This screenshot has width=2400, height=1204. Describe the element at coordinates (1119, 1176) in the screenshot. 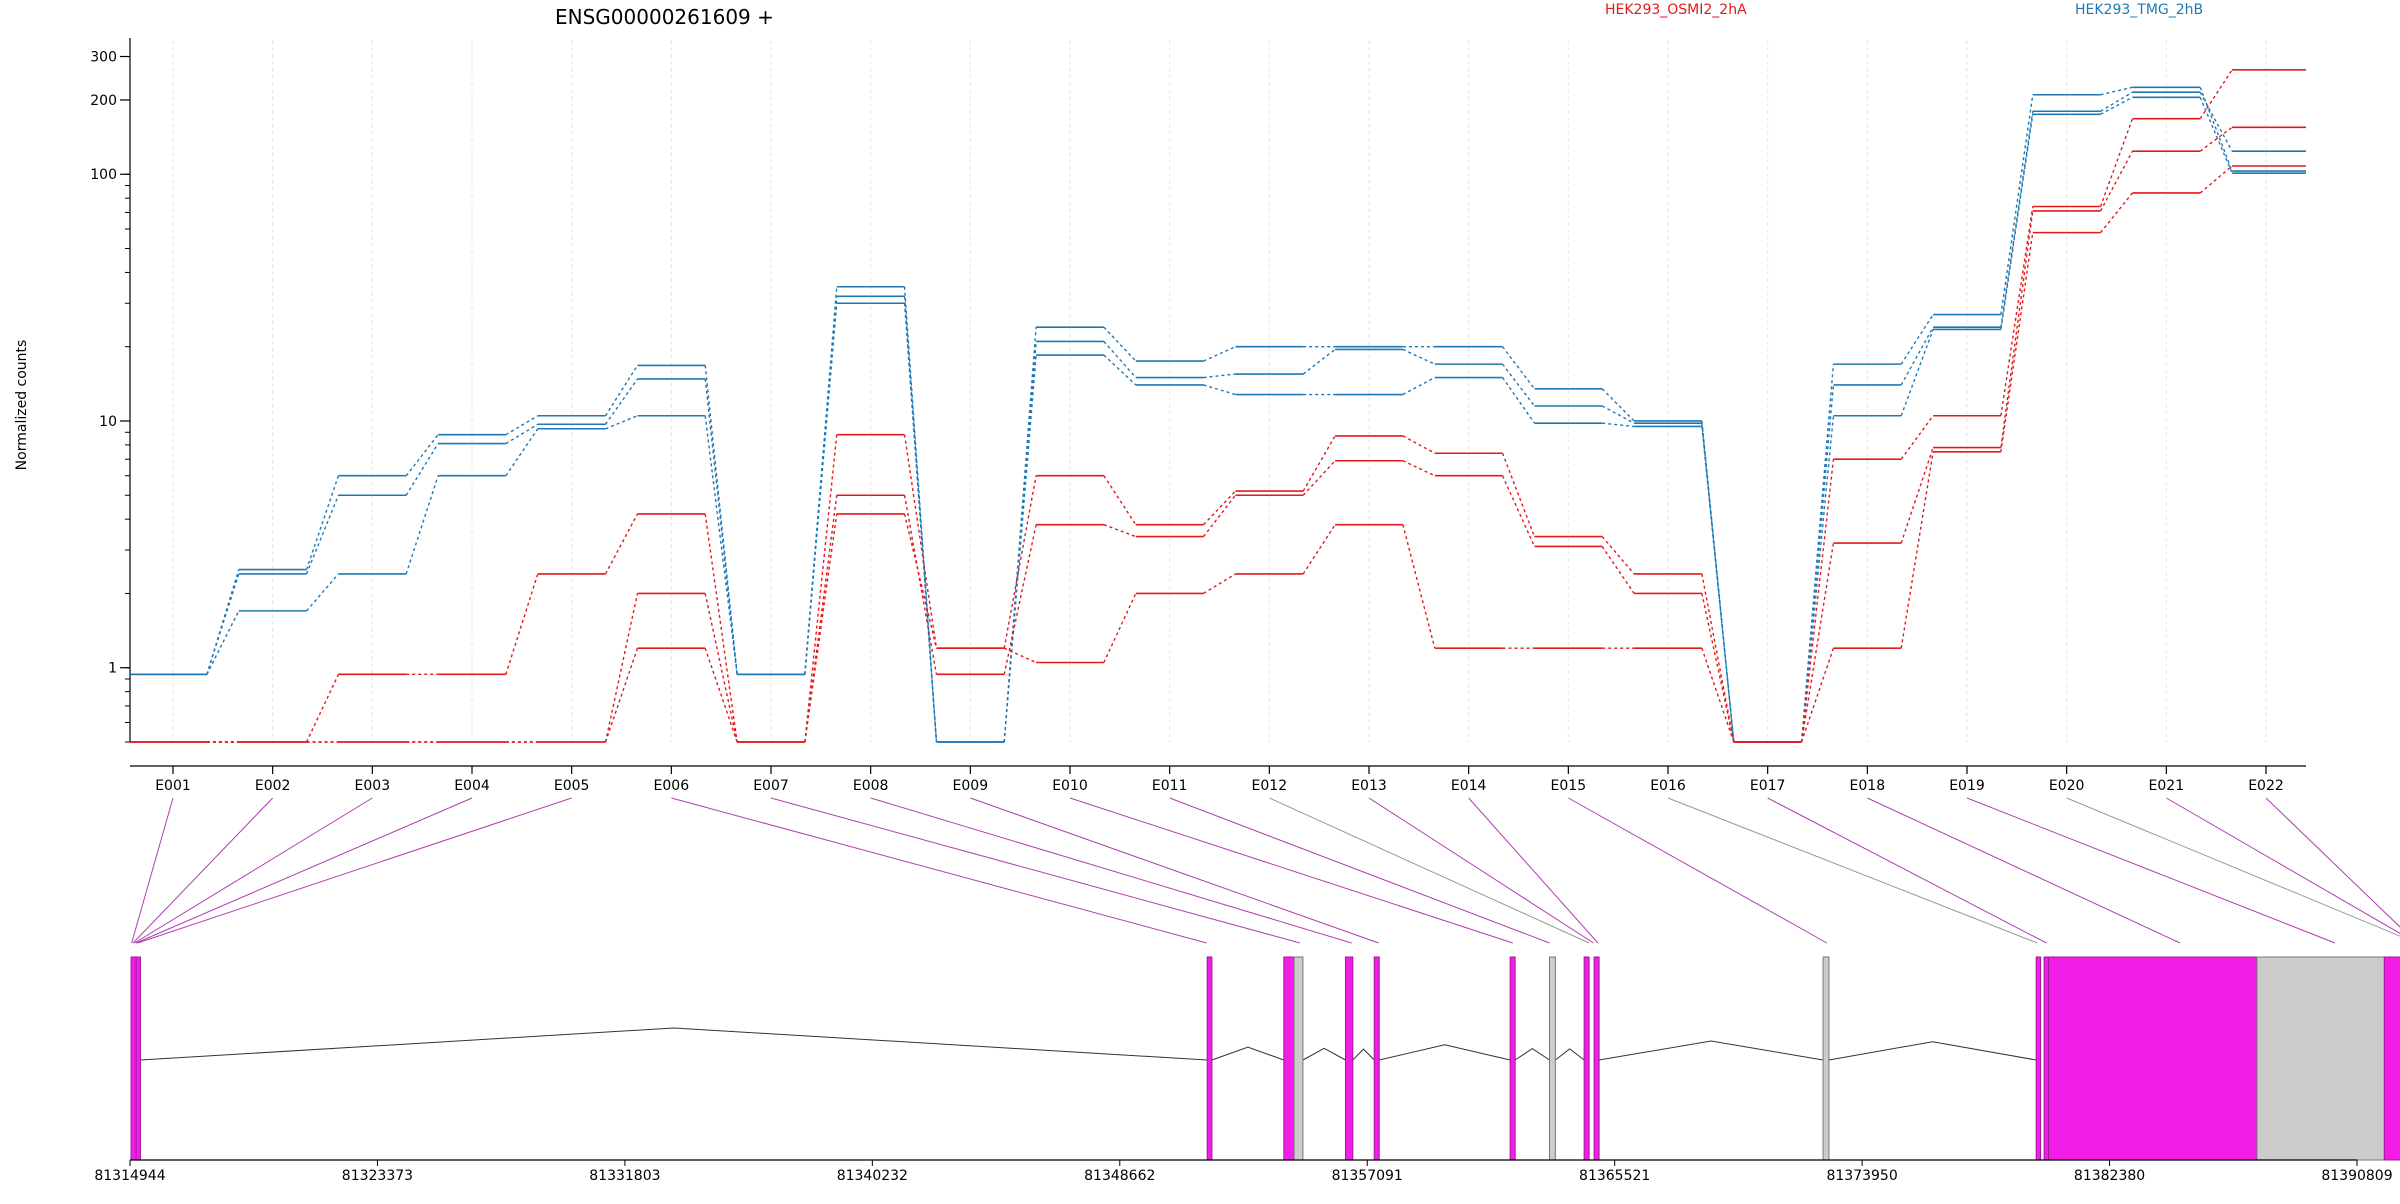

I see `genomic-tick-label: 81348662` at that location.